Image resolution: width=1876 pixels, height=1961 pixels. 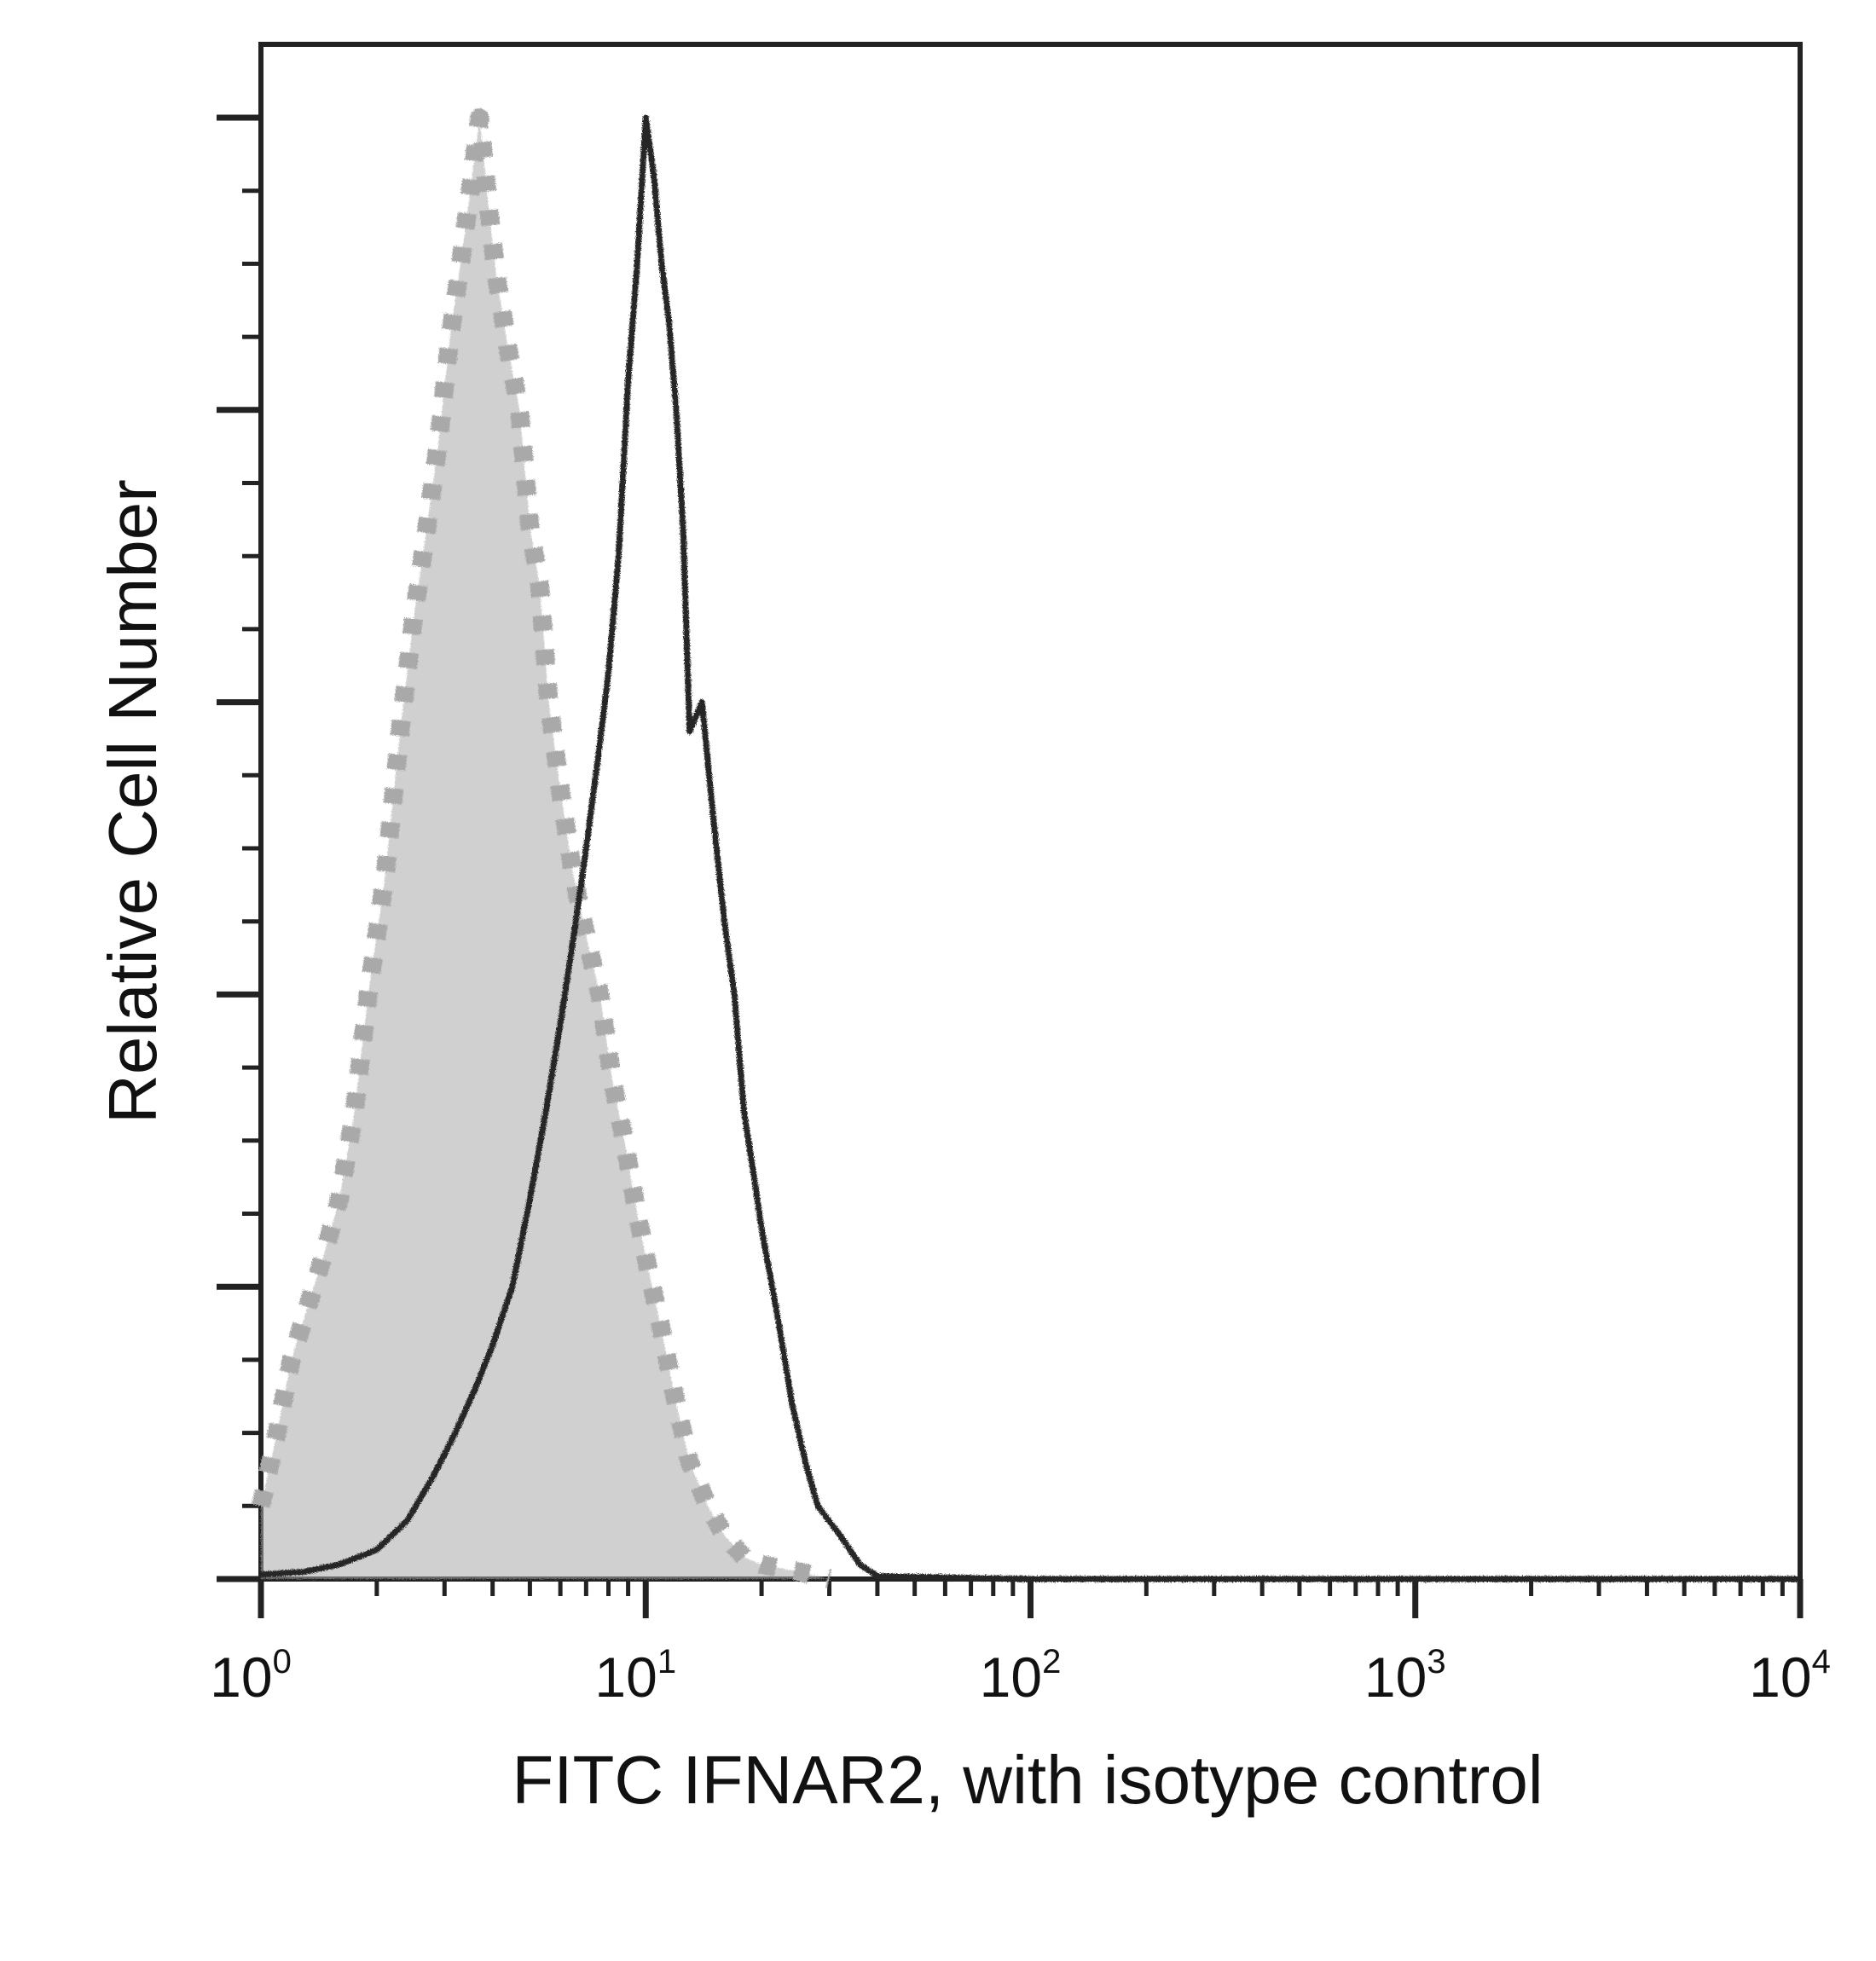 I want to click on x-axis-title: FITC IFNAR2, with isotype control, so click(x=1028, y=1780).